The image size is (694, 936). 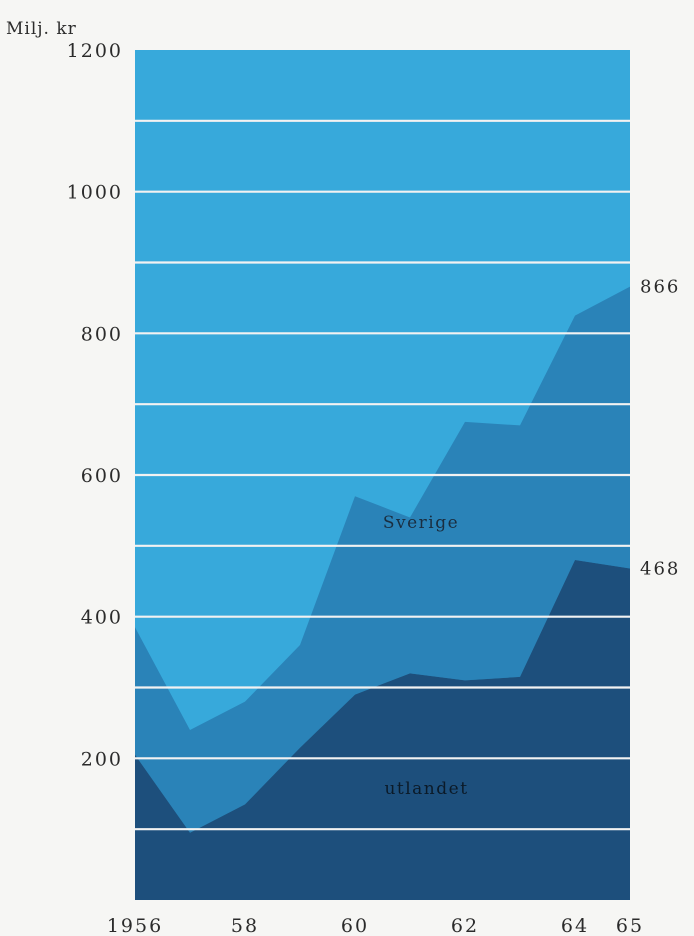 What do you see at coordinates (135, 925) in the screenshot?
I see `x-tick-label: 1956` at bounding box center [135, 925].